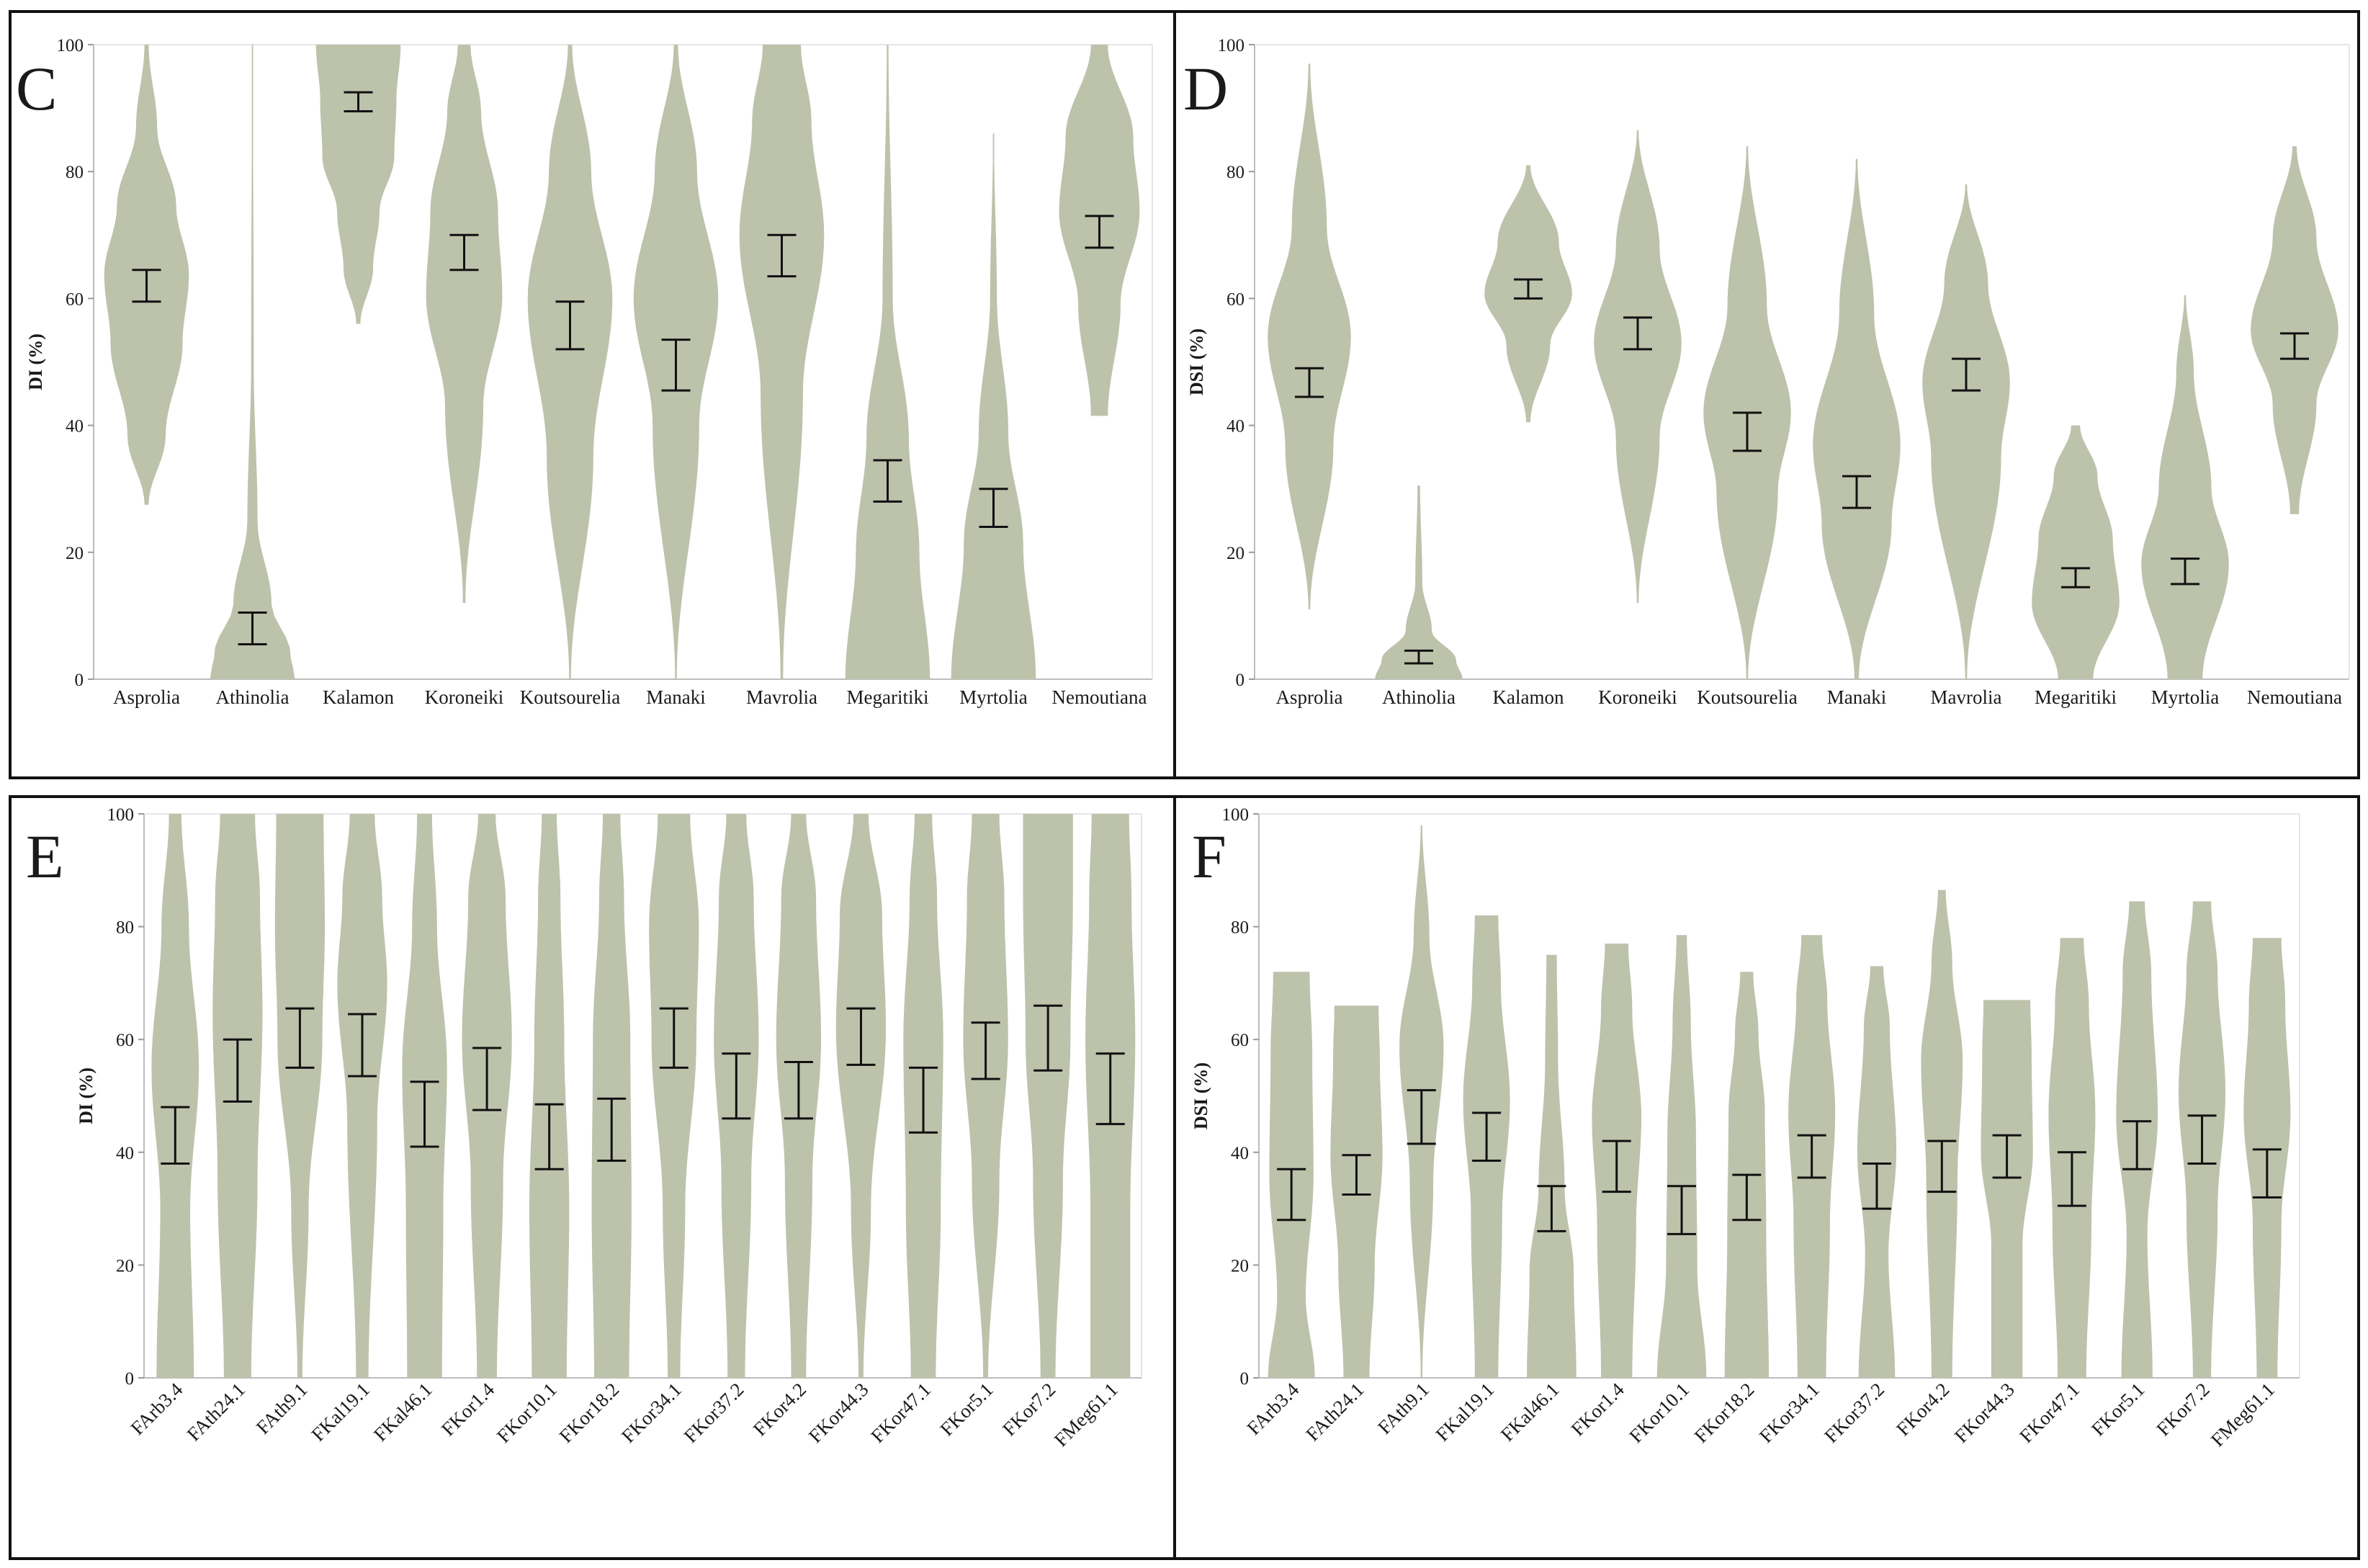 The width and height of the screenshot is (2368, 1568). I want to click on x-tick-label: FKor5.1, so click(2117, 1410).